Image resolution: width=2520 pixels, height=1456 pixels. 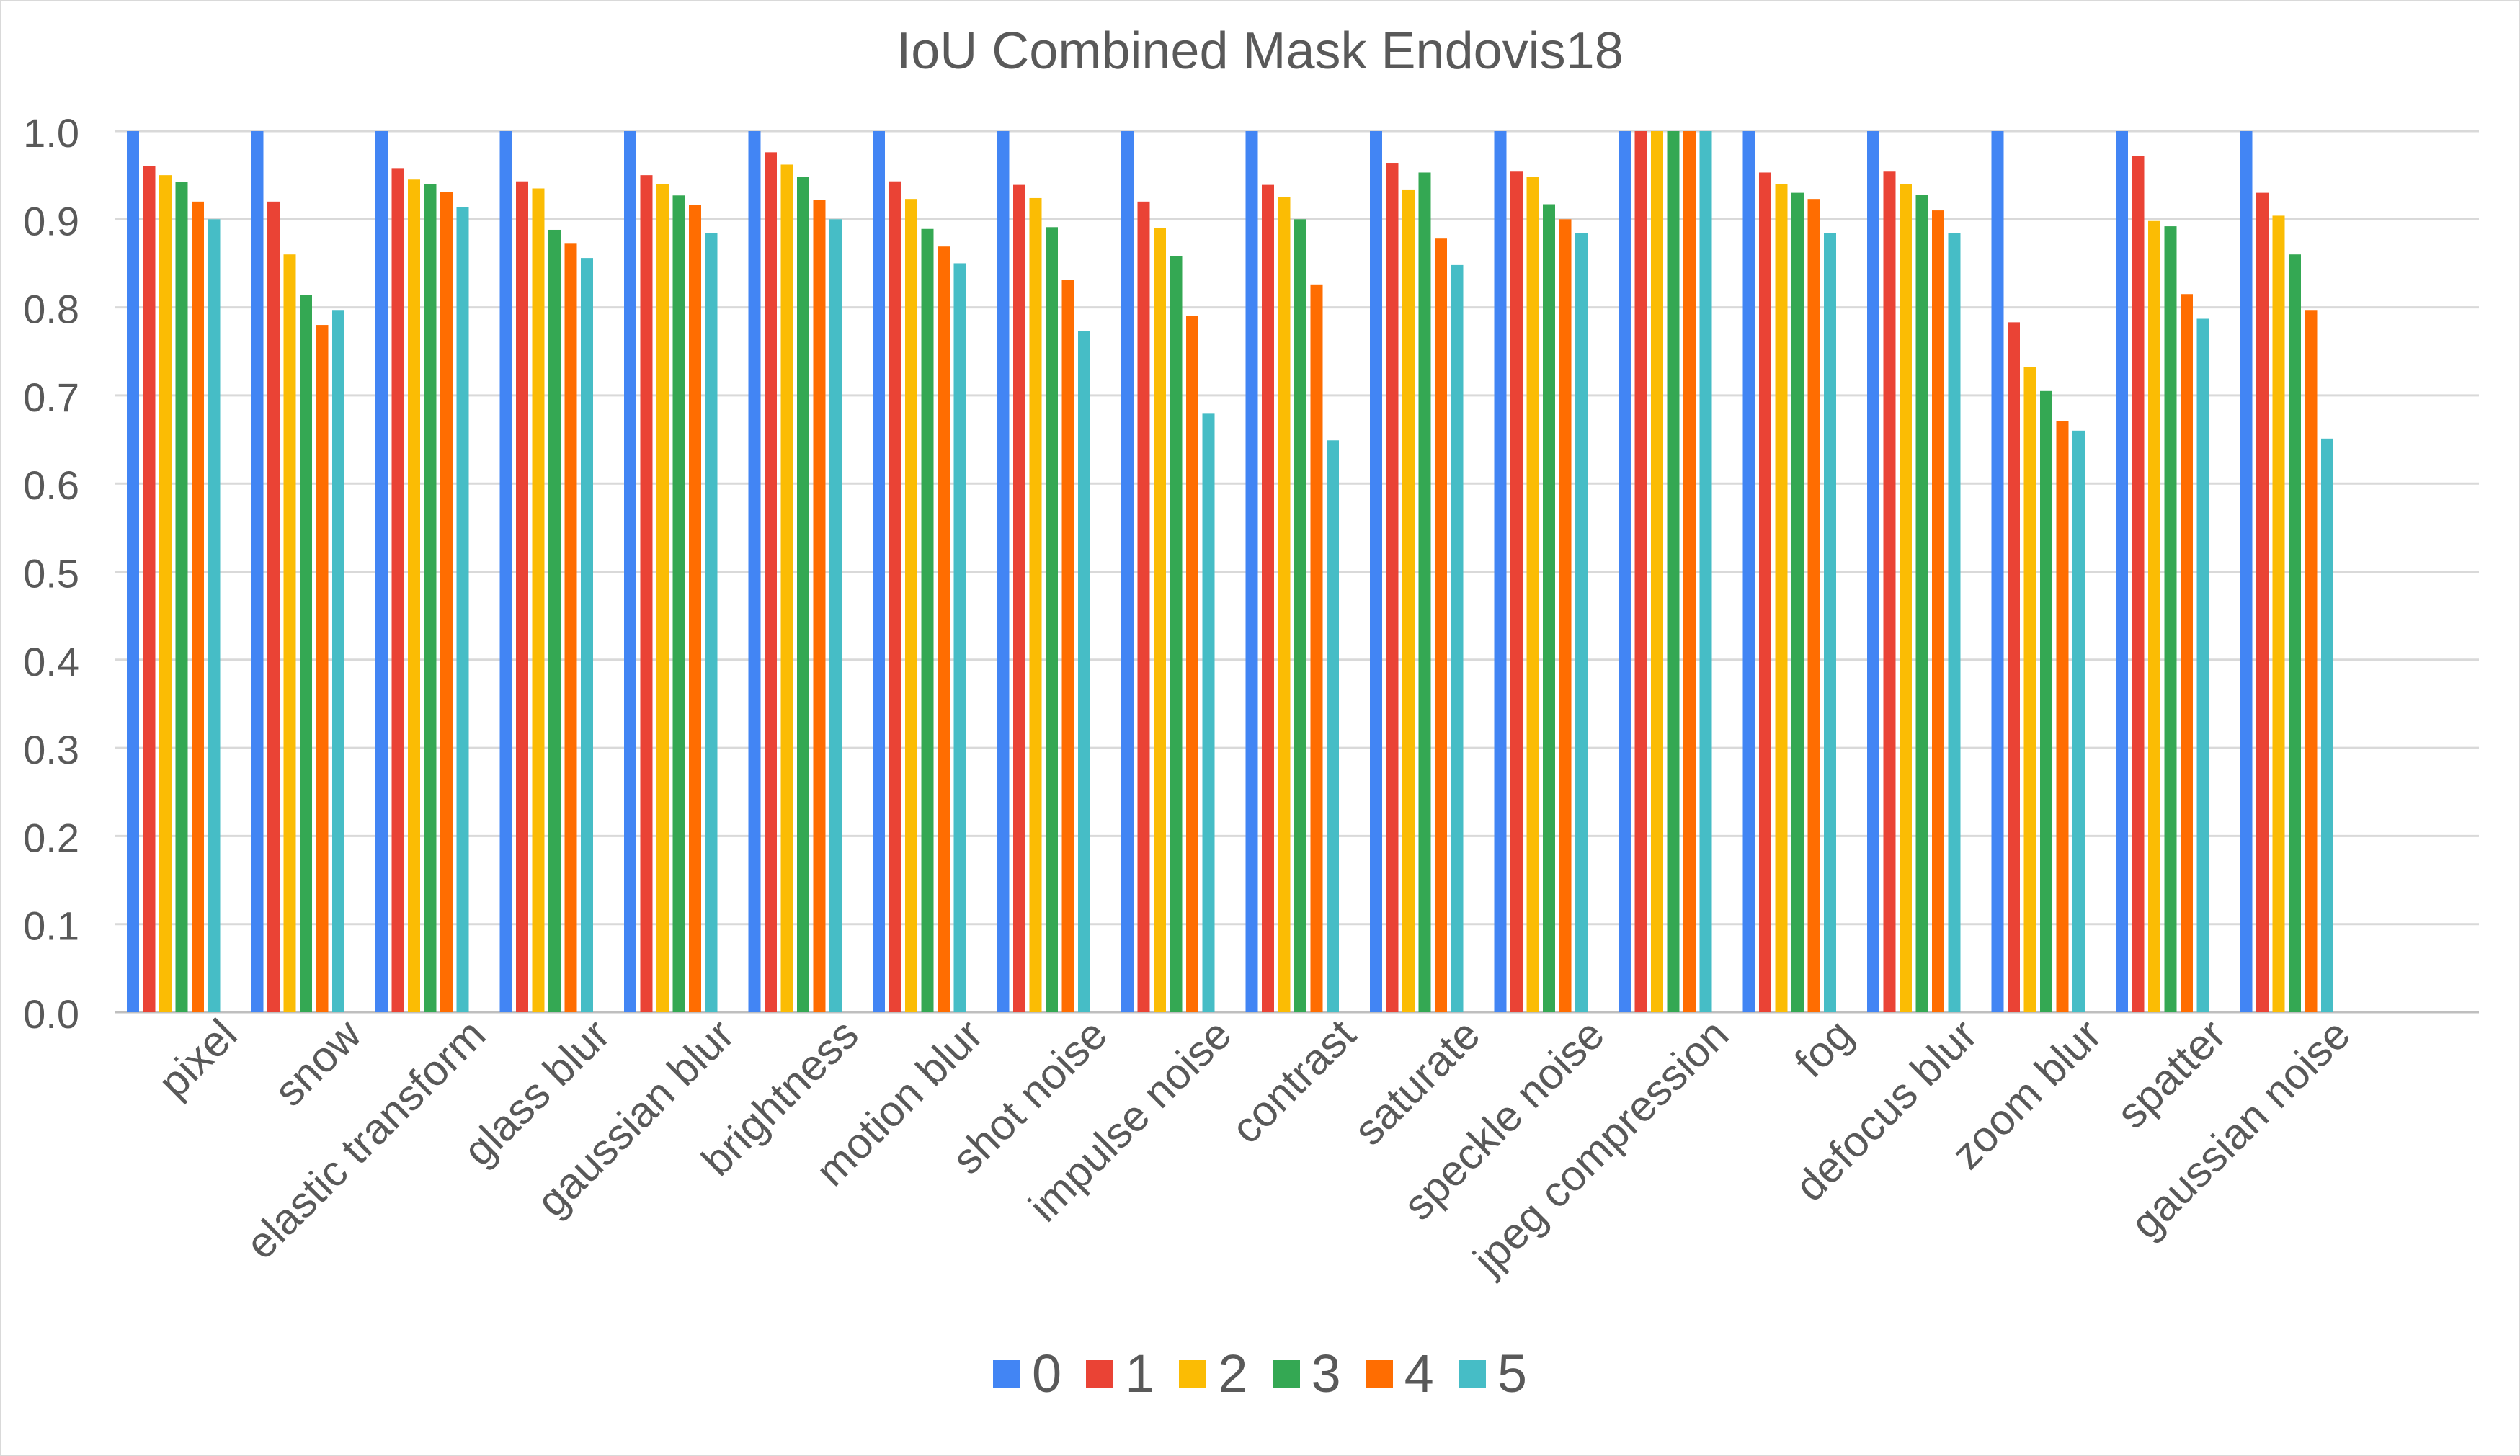 I want to click on legend: 0 1 2 3 4 5, so click(x=1260, y=1374).